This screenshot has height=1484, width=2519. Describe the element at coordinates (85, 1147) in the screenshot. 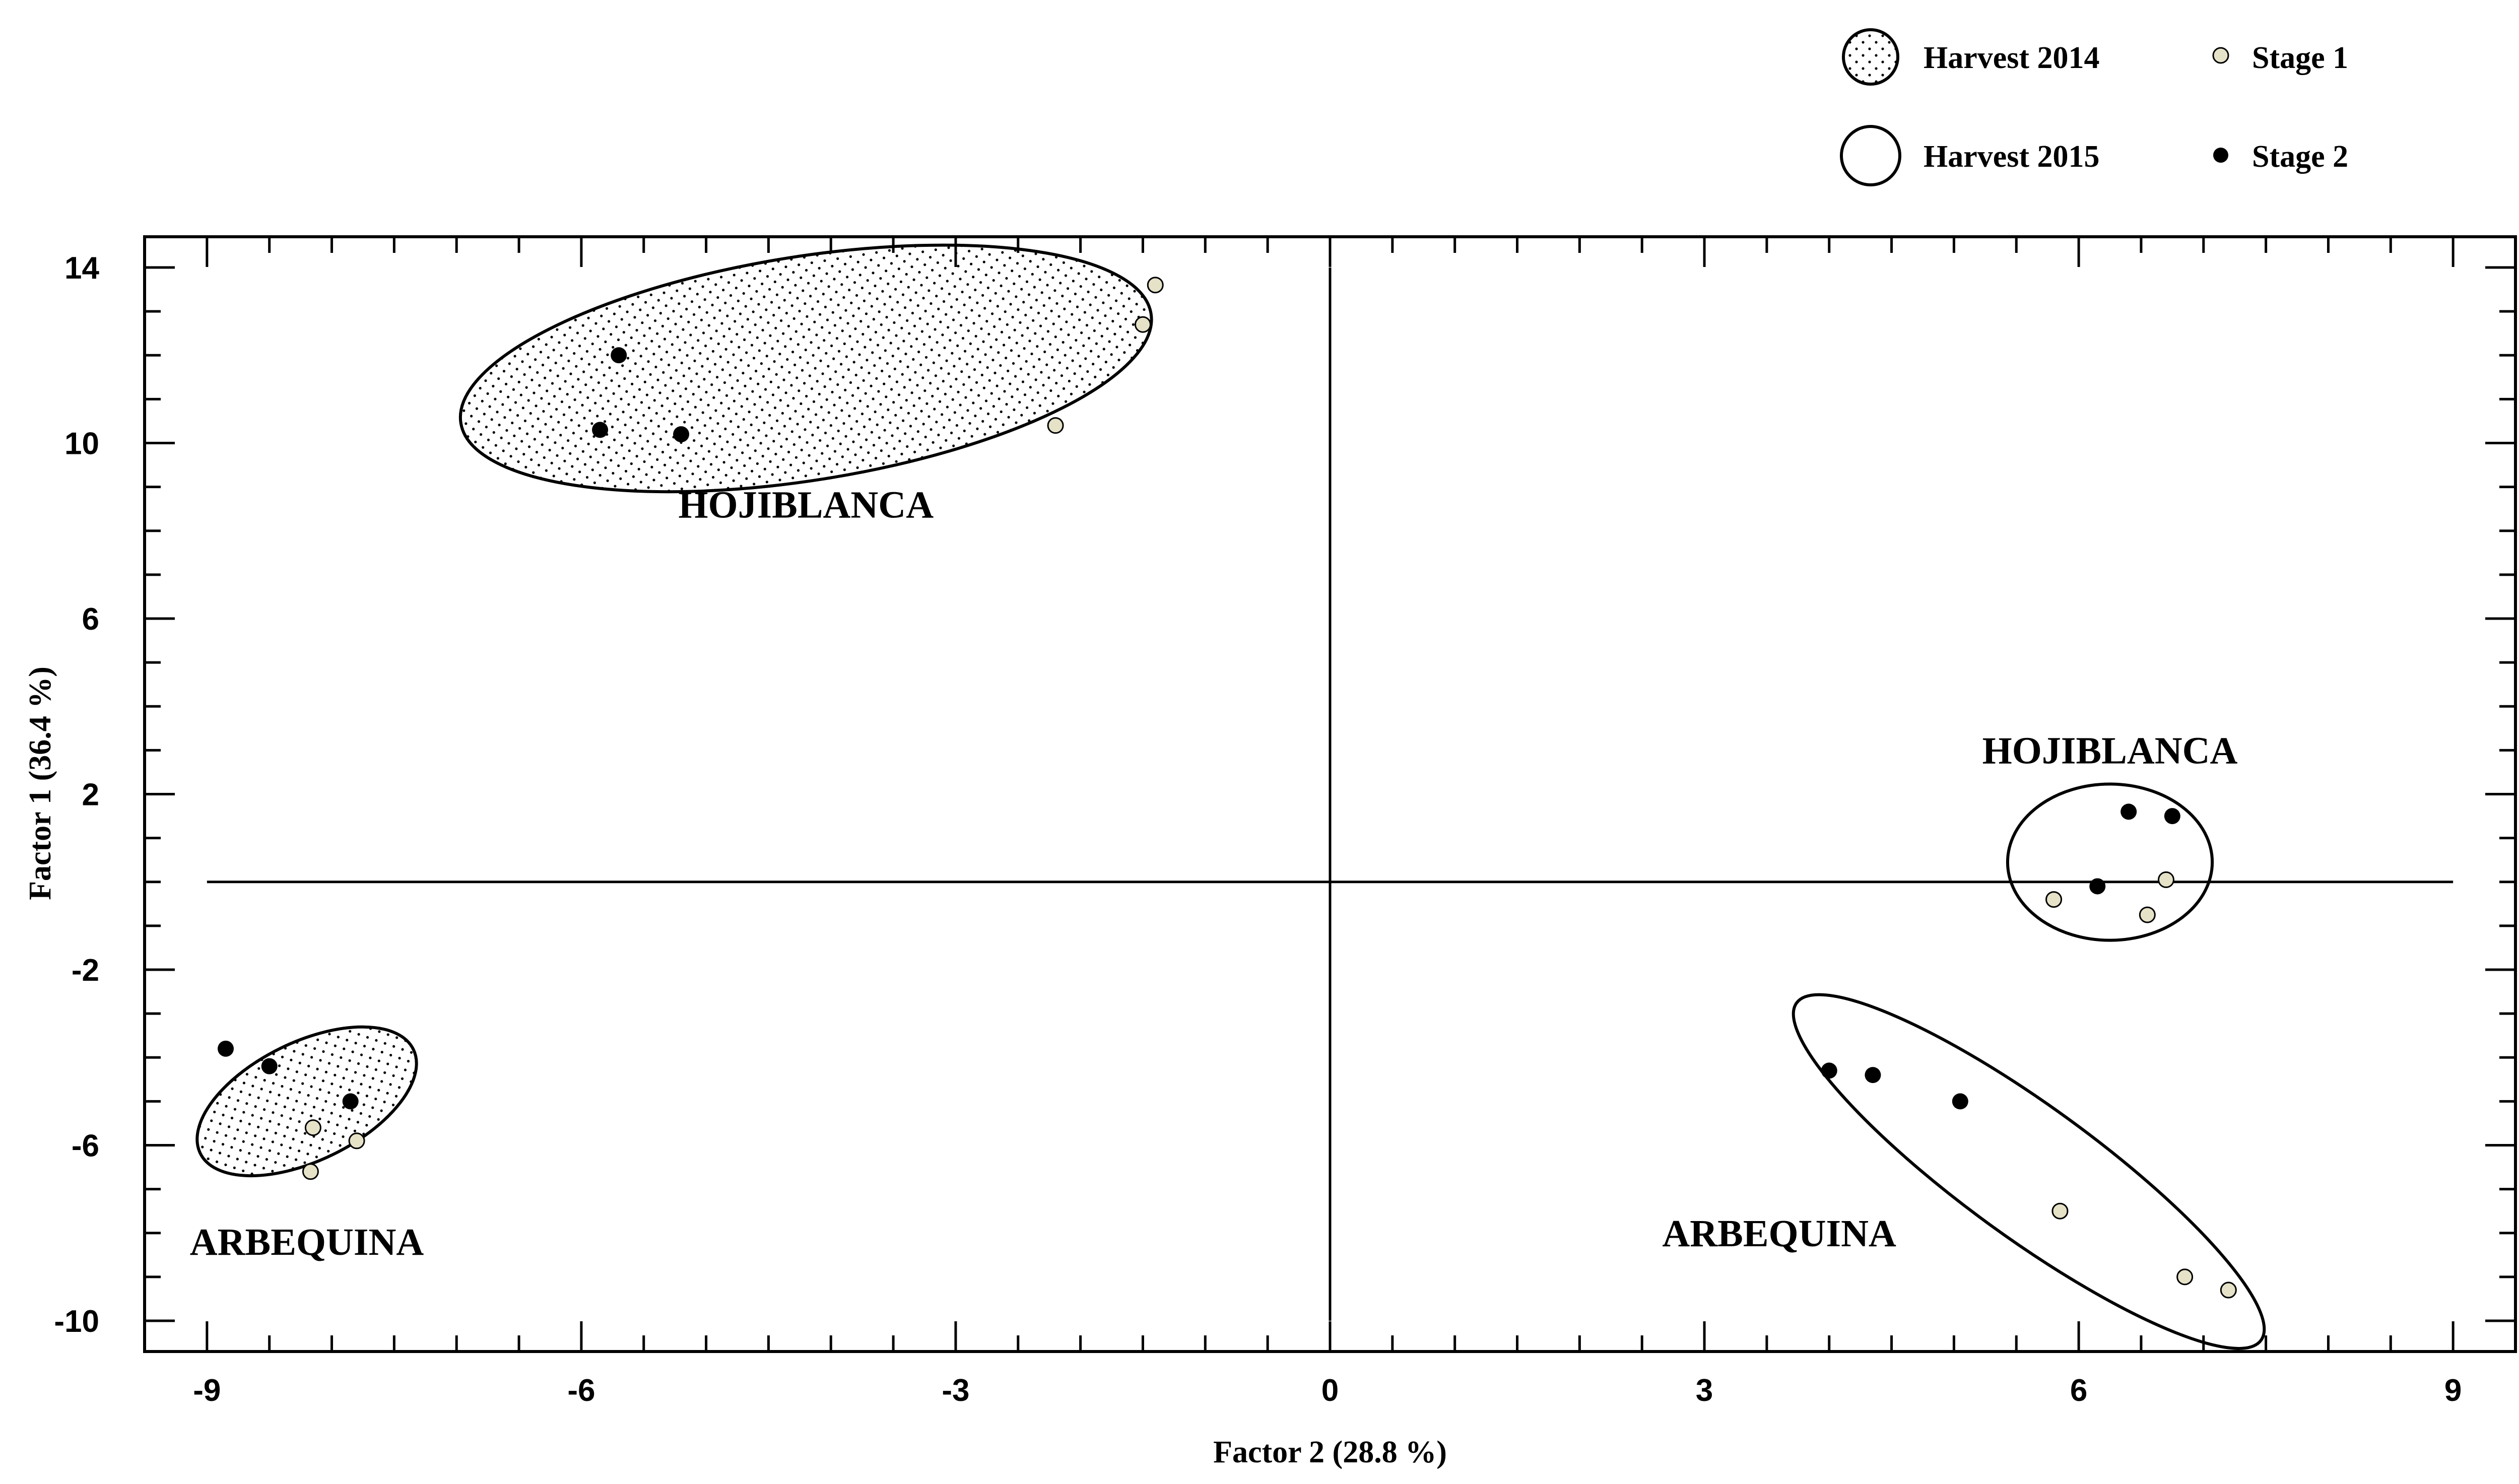

I see `y-tick-label: -6` at that location.